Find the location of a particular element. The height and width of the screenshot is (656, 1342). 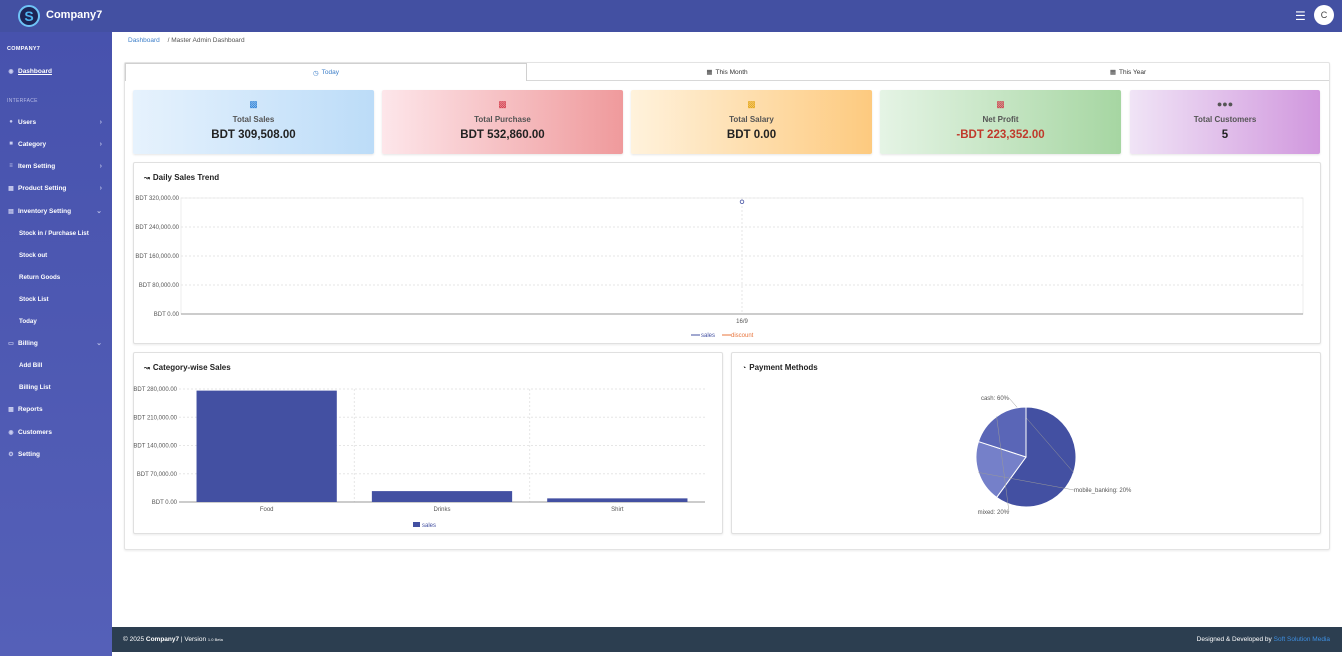

y-tick-label: BDT 160,000.00 is located at coordinates (157, 257).